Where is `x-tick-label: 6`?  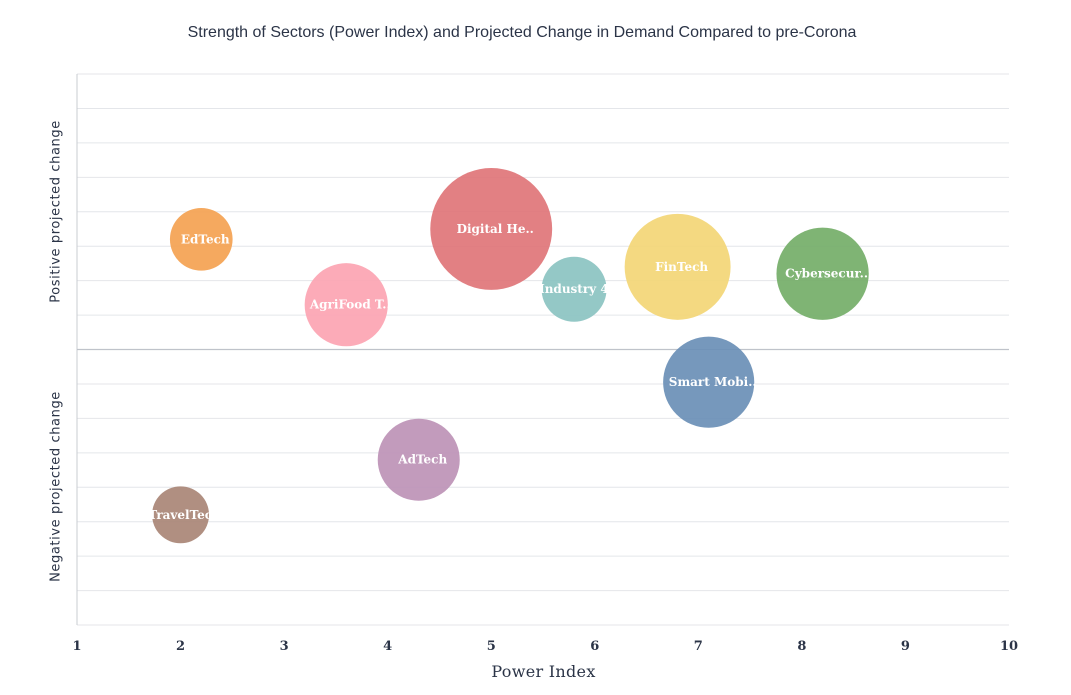 x-tick-label: 6 is located at coordinates (594, 646).